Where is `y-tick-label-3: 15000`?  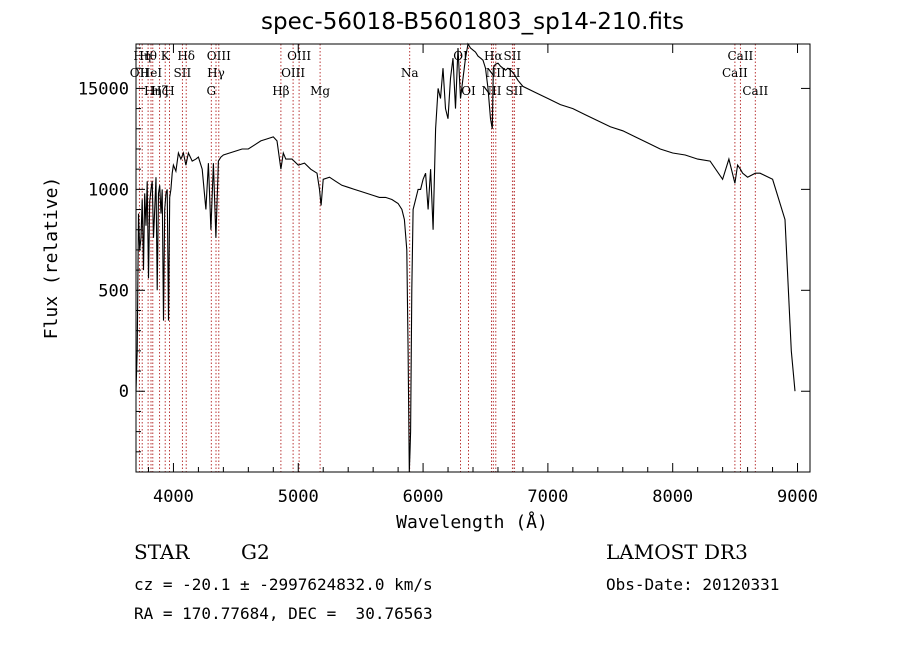 y-tick-label-3: 15000 is located at coordinates (103, 89).